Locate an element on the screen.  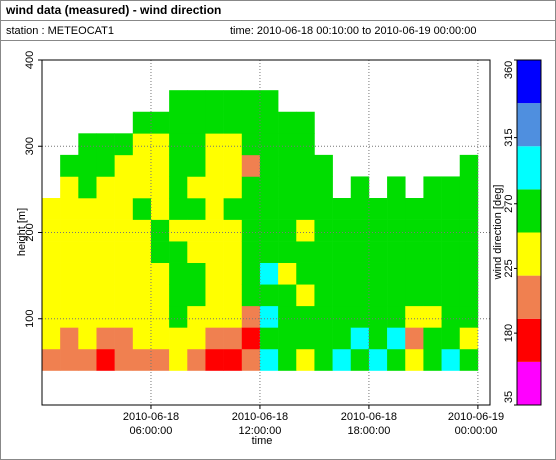
y-tick-label: 100 is located at coordinates (30, 319).